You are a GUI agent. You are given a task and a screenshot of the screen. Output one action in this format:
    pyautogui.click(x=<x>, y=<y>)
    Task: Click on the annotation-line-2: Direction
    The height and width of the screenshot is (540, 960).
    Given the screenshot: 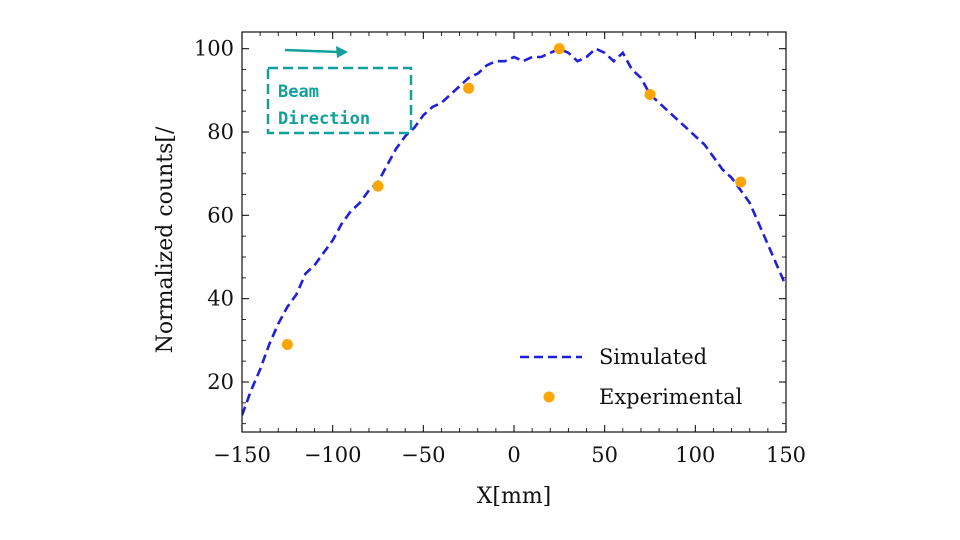 What is the action you would take?
    pyautogui.click(x=324, y=119)
    